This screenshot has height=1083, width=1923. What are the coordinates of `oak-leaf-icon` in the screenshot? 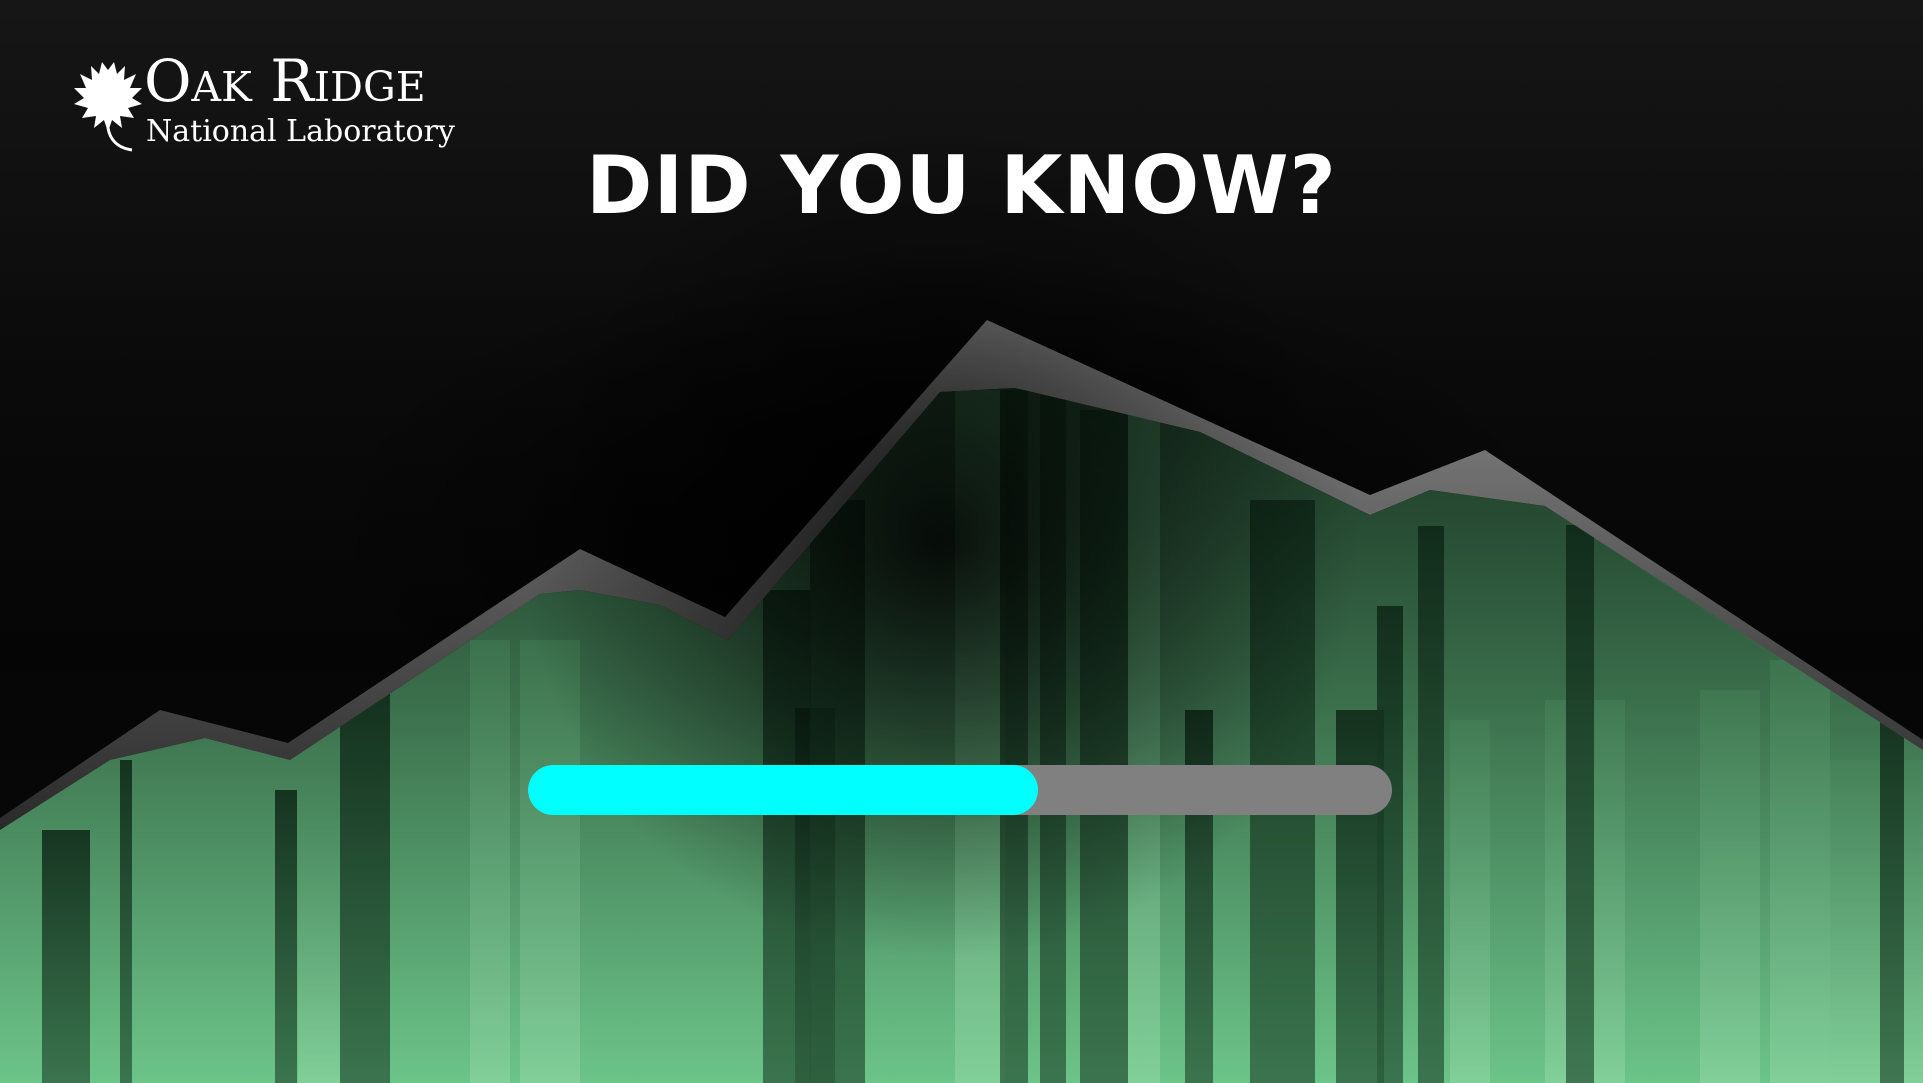 It's located at (108, 107).